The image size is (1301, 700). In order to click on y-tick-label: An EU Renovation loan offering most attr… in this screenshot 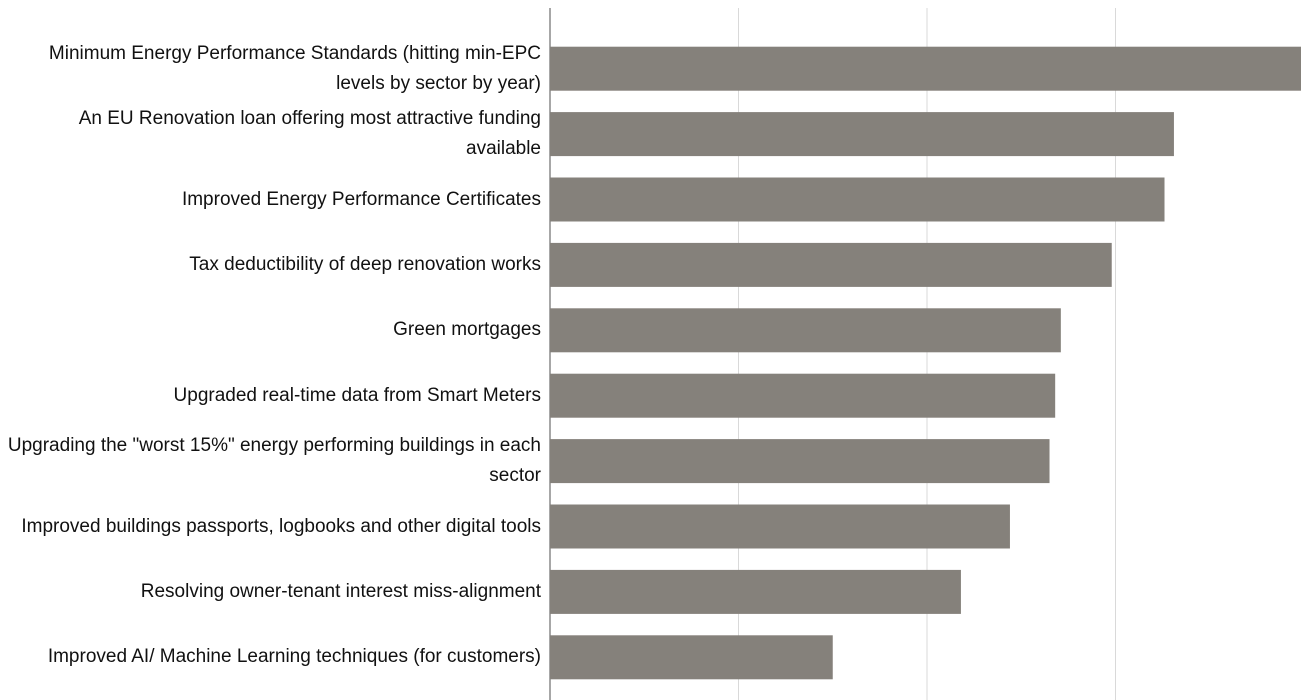, I will do `click(309, 134)`.